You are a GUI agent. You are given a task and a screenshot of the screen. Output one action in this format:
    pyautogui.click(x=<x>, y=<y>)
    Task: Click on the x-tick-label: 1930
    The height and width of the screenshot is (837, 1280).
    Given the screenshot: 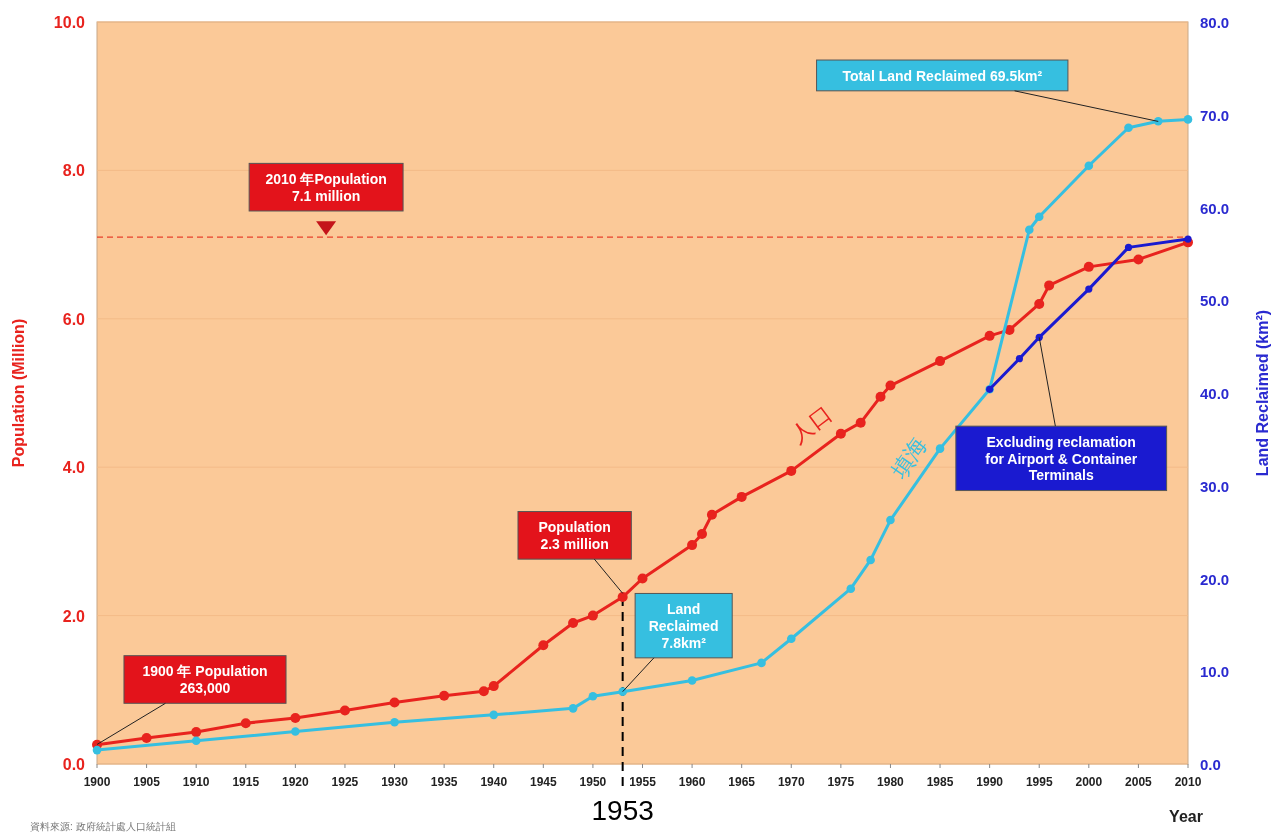 What is the action you would take?
    pyautogui.click(x=395, y=782)
    